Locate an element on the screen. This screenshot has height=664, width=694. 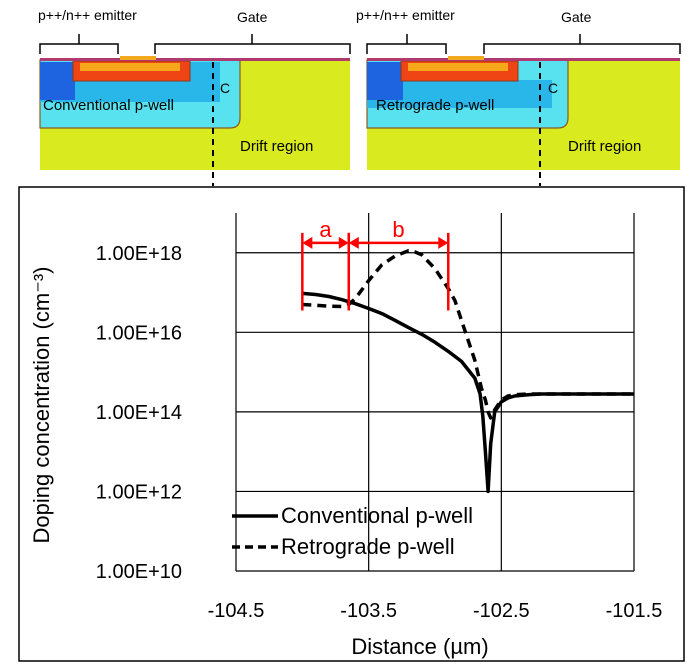
y-tick-label: 1.00E+18 is located at coordinates (139, 254).